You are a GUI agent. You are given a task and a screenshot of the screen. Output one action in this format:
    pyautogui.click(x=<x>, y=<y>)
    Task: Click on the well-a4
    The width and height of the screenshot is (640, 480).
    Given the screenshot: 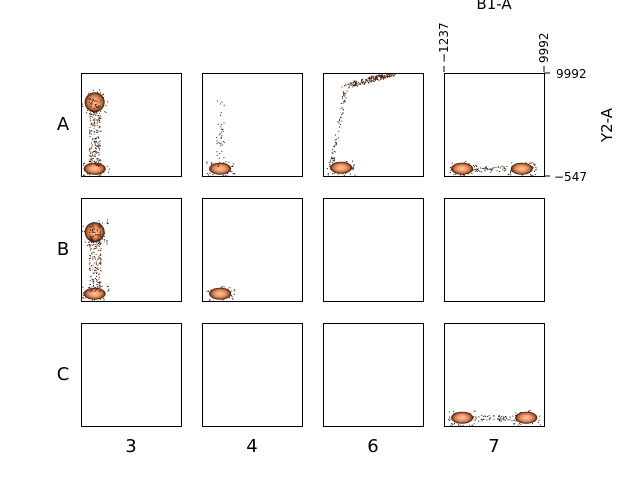 What is the action you would take?
    pyautogui.click(x=252, y=125)
    